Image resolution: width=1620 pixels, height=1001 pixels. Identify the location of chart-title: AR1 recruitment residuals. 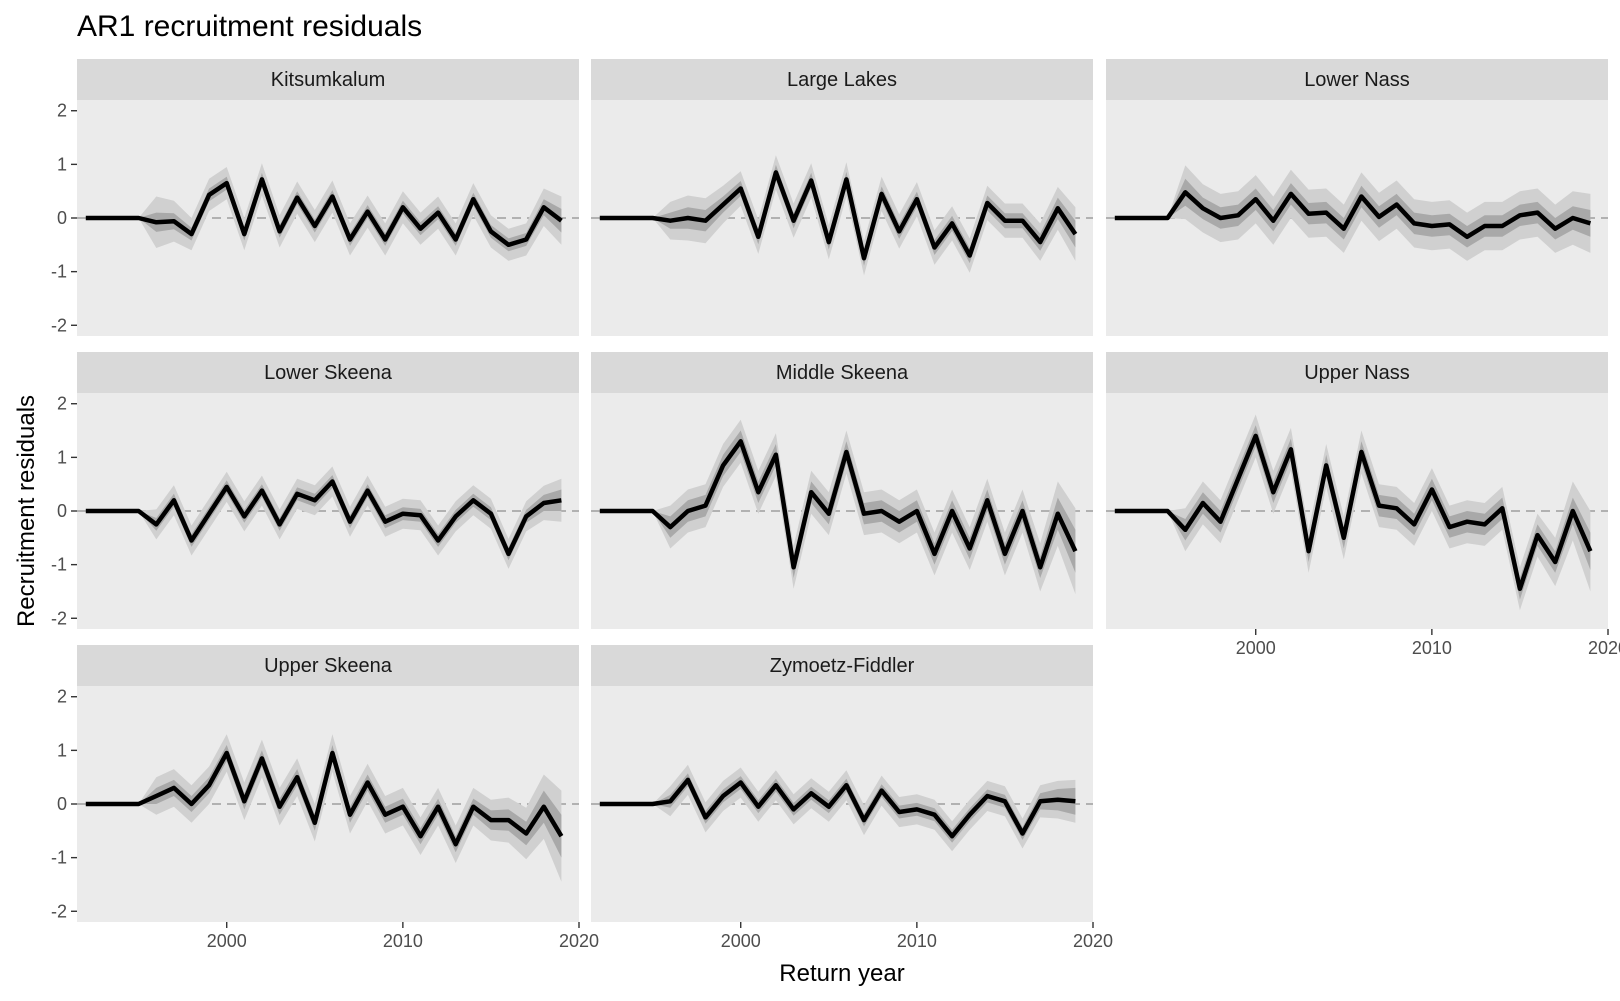
(249, 26).